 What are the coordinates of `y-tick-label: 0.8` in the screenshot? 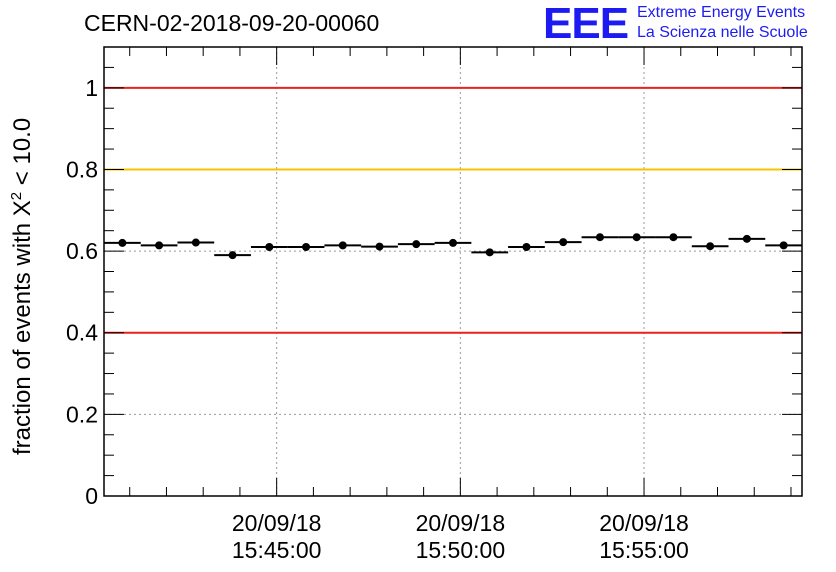 It's located at (82, 169).